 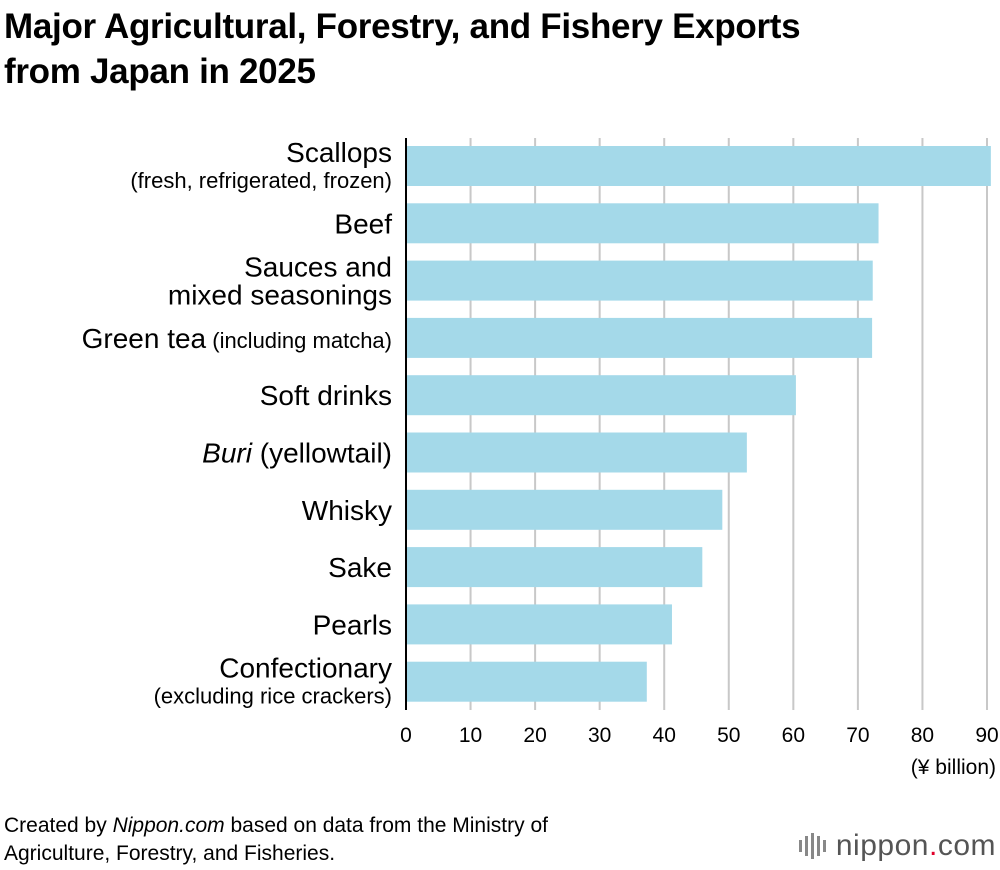 What do you see at coordinates (280, 295) in the screenshot?
I see `category-label-2-line-1: mixed seasonings` at bounding box center [280, 295].